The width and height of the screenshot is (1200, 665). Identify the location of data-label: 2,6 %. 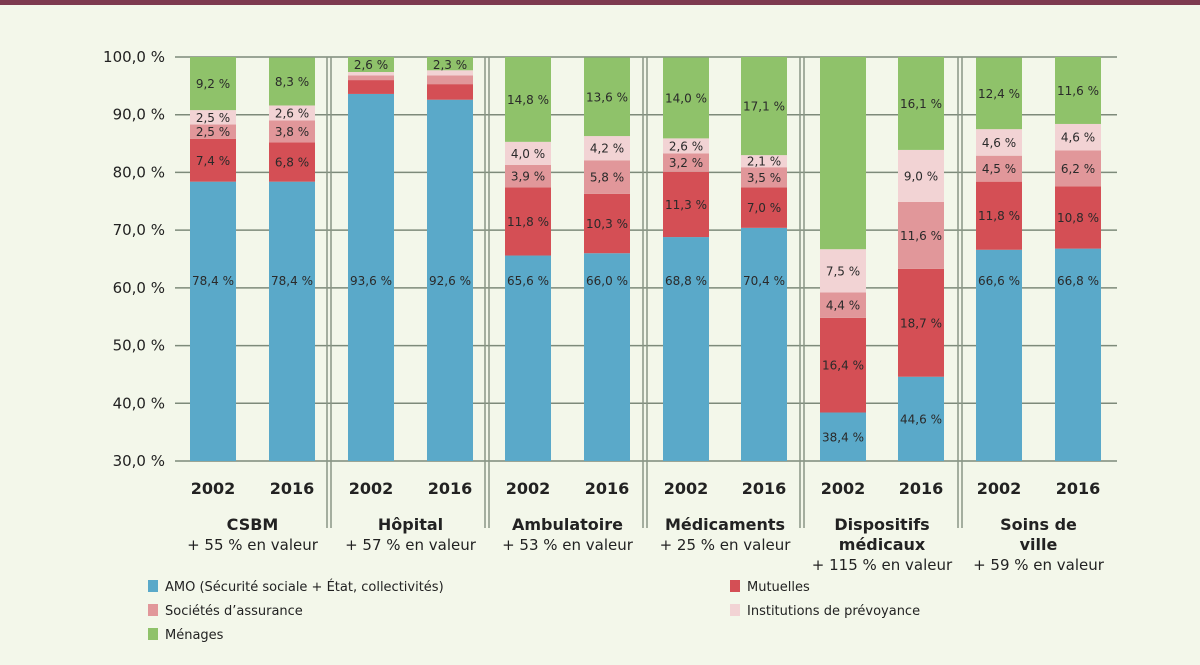
(686, 146).